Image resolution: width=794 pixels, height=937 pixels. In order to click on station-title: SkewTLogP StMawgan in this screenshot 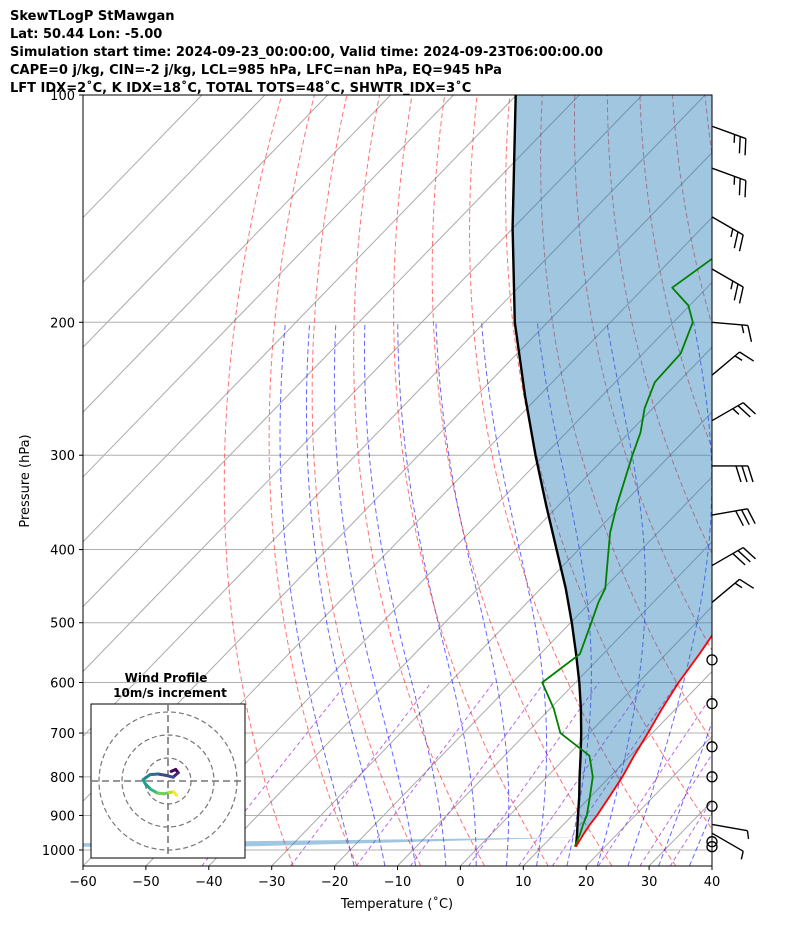, I will do `click(92, 16)`.